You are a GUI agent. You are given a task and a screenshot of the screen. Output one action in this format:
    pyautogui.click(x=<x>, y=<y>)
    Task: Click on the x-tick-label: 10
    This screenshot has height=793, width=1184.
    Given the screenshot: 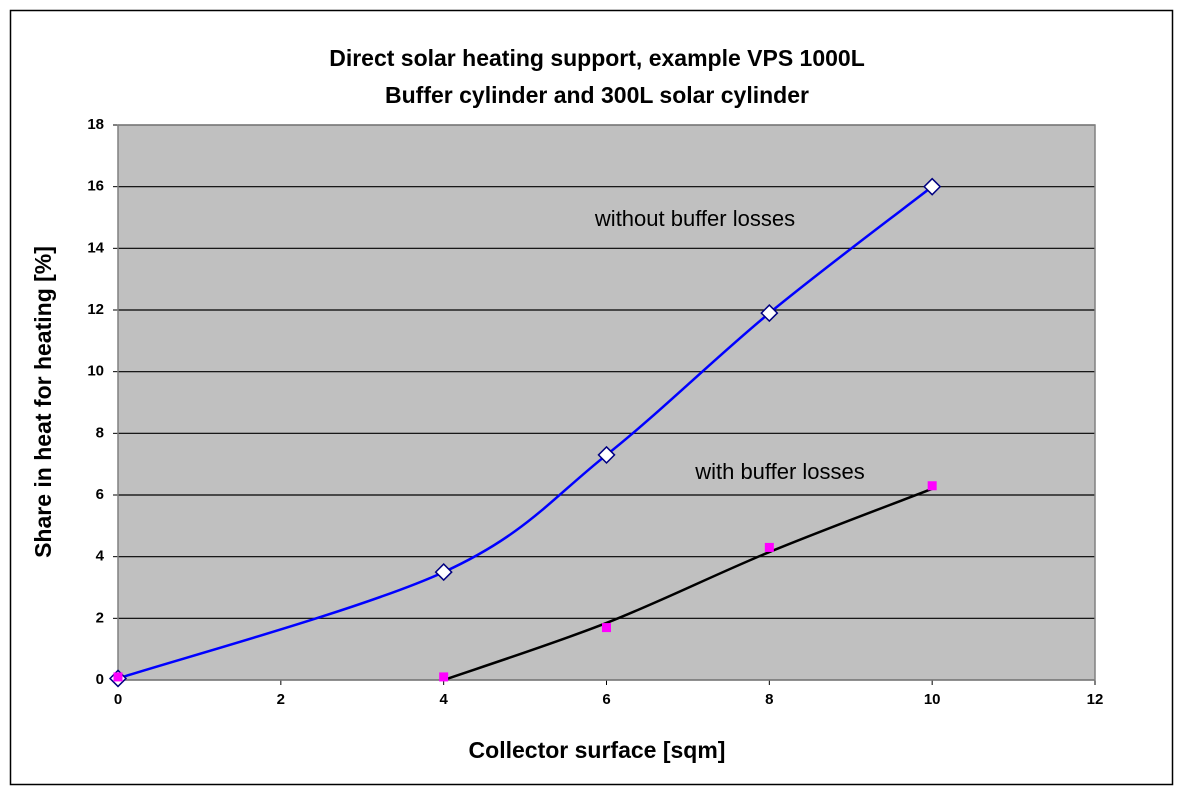 What is the action you would take?
    pyautogui.click(x=932, y=699)
    